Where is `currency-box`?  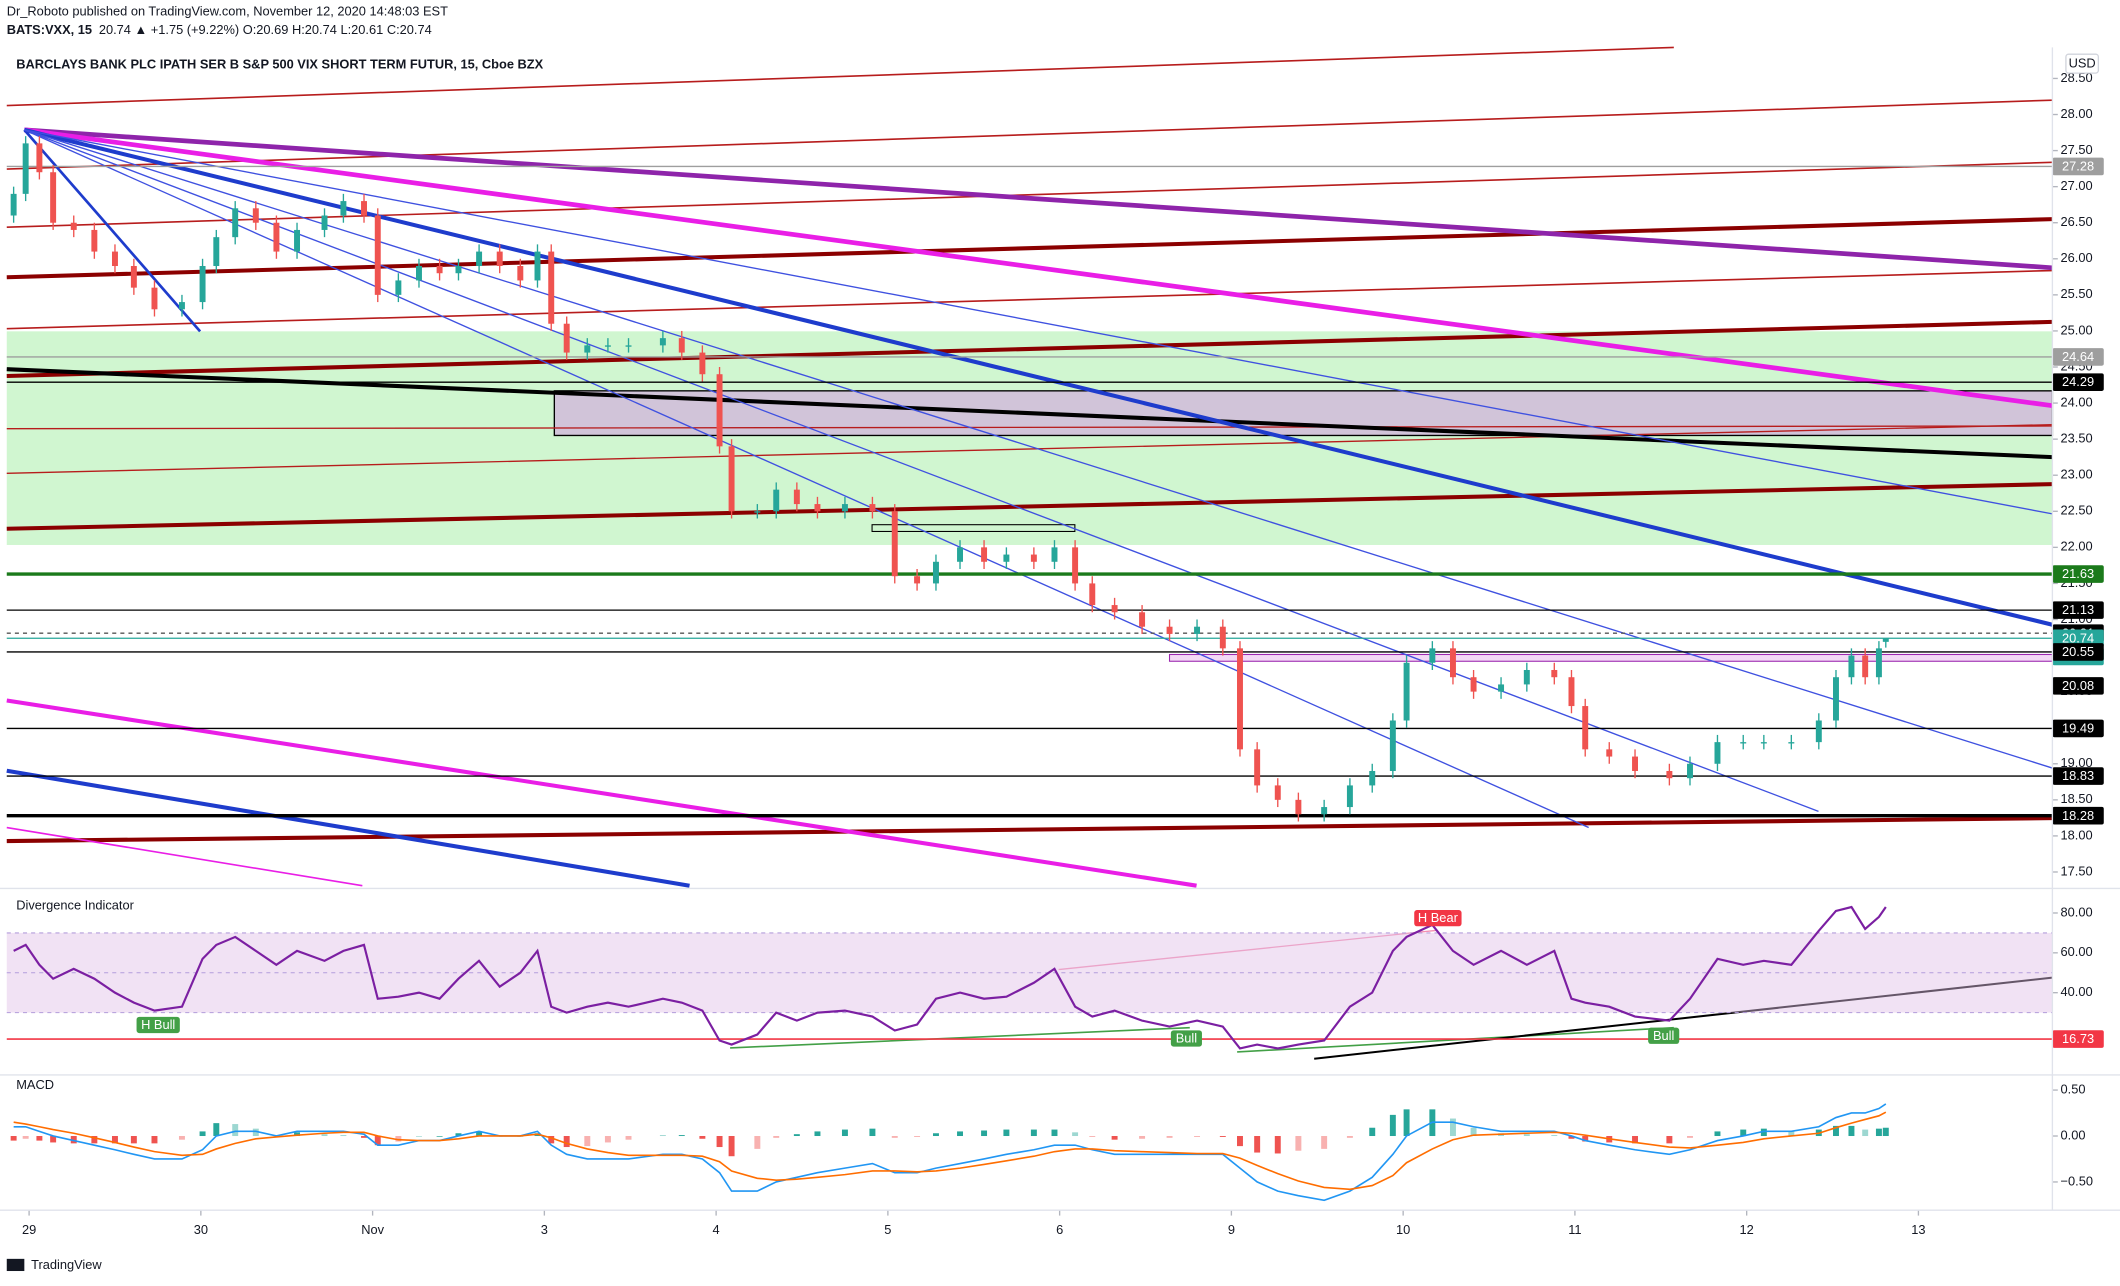 currency-box is located at coordinates (2082, 63).